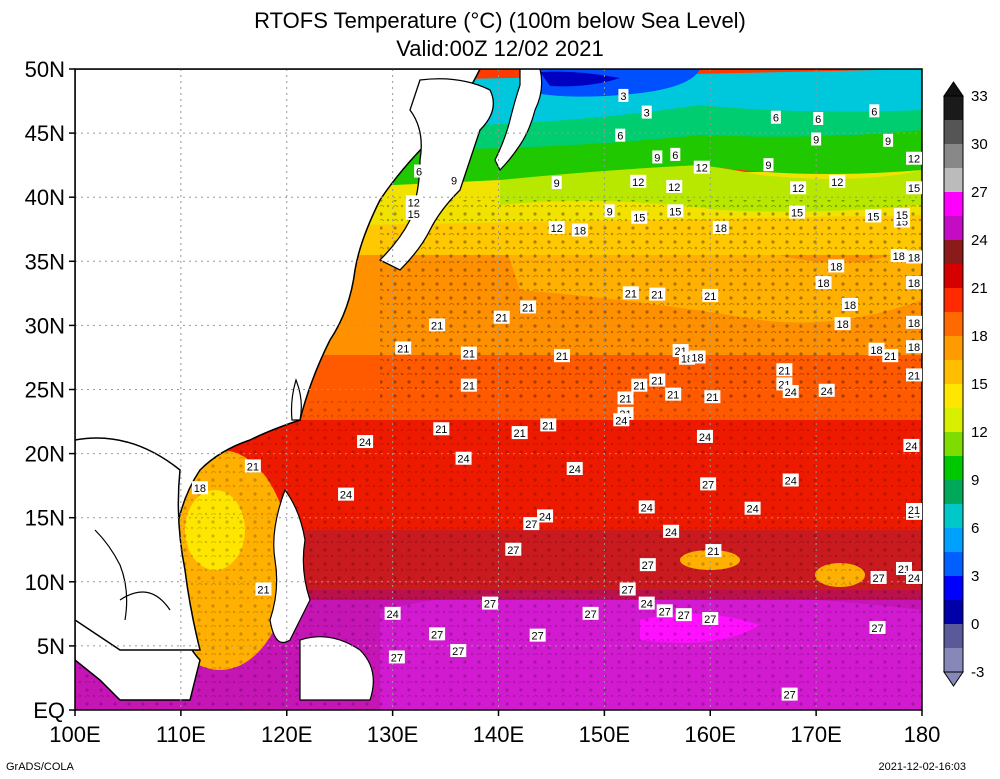  What do you see at coordinates (45, 582) in the screenshot?
I see `lat-tick-label: 10N` at bounding box center [45, 582].